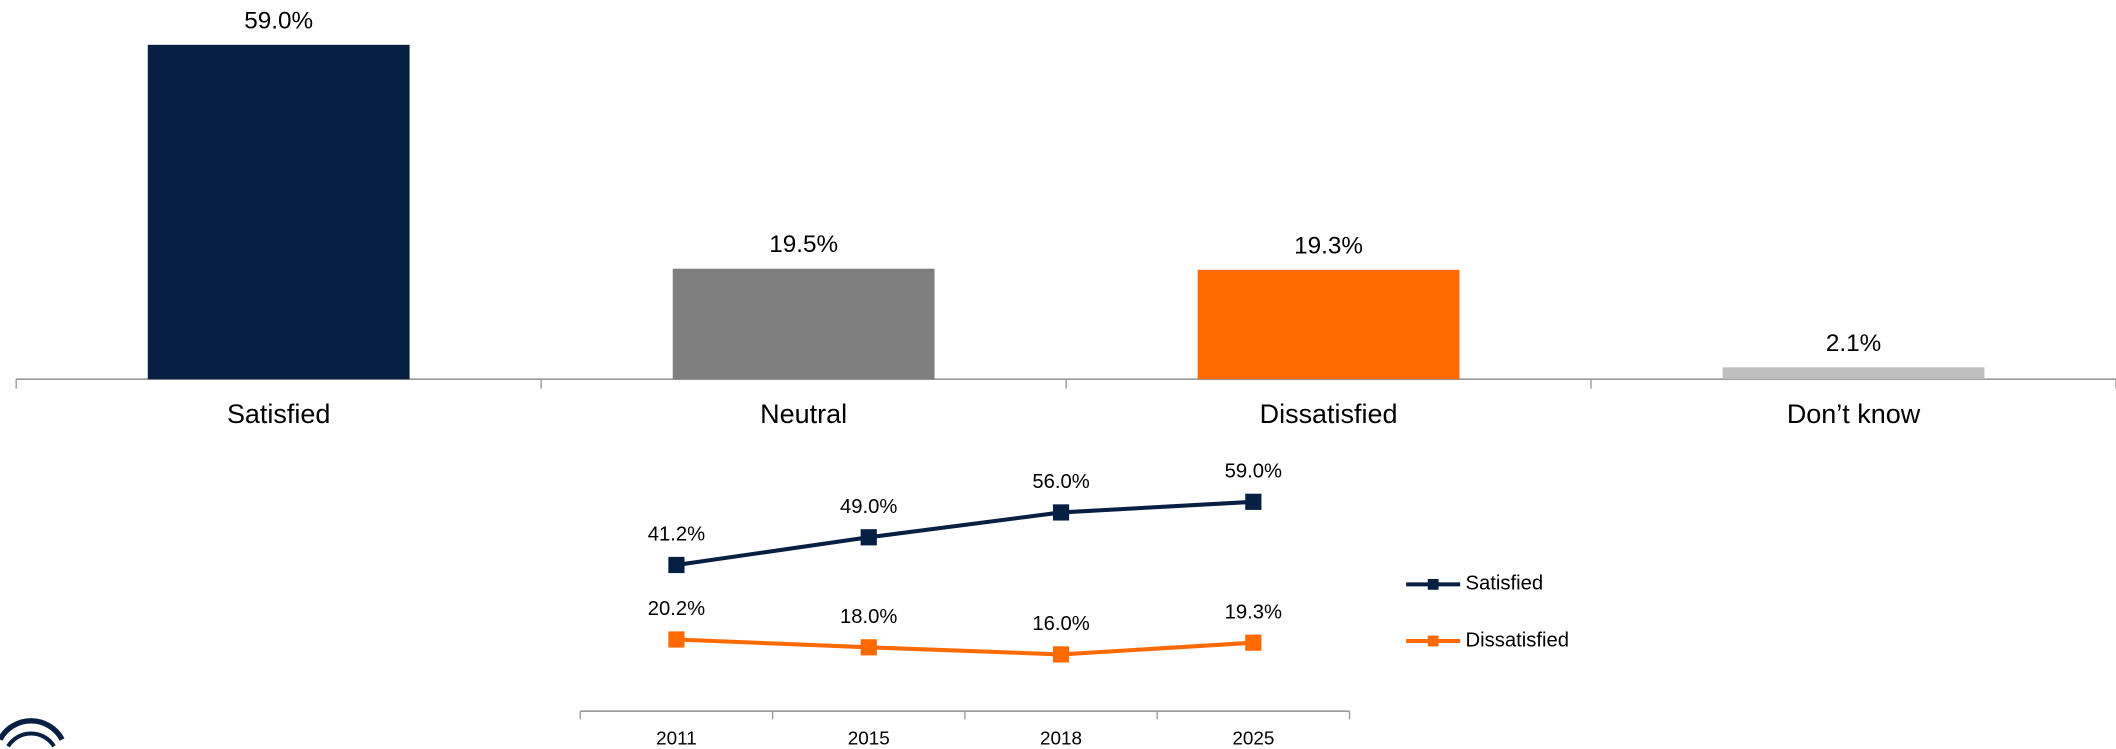  What do you see at coordinates (676, 609) in the screenshot?
I see `data-label: 20.2%` at bounding box center [676, 609].